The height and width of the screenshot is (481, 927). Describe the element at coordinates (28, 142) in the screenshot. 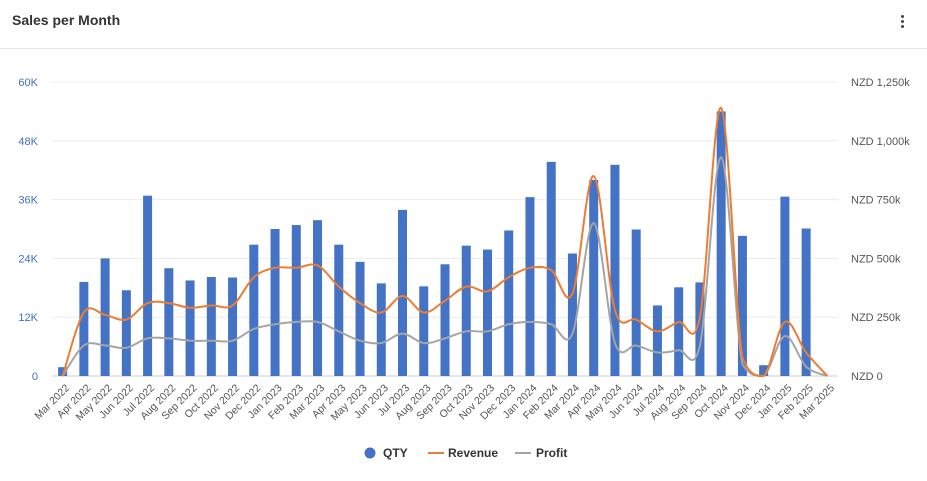

I see `y-left-tick-label: 48K` at that location.